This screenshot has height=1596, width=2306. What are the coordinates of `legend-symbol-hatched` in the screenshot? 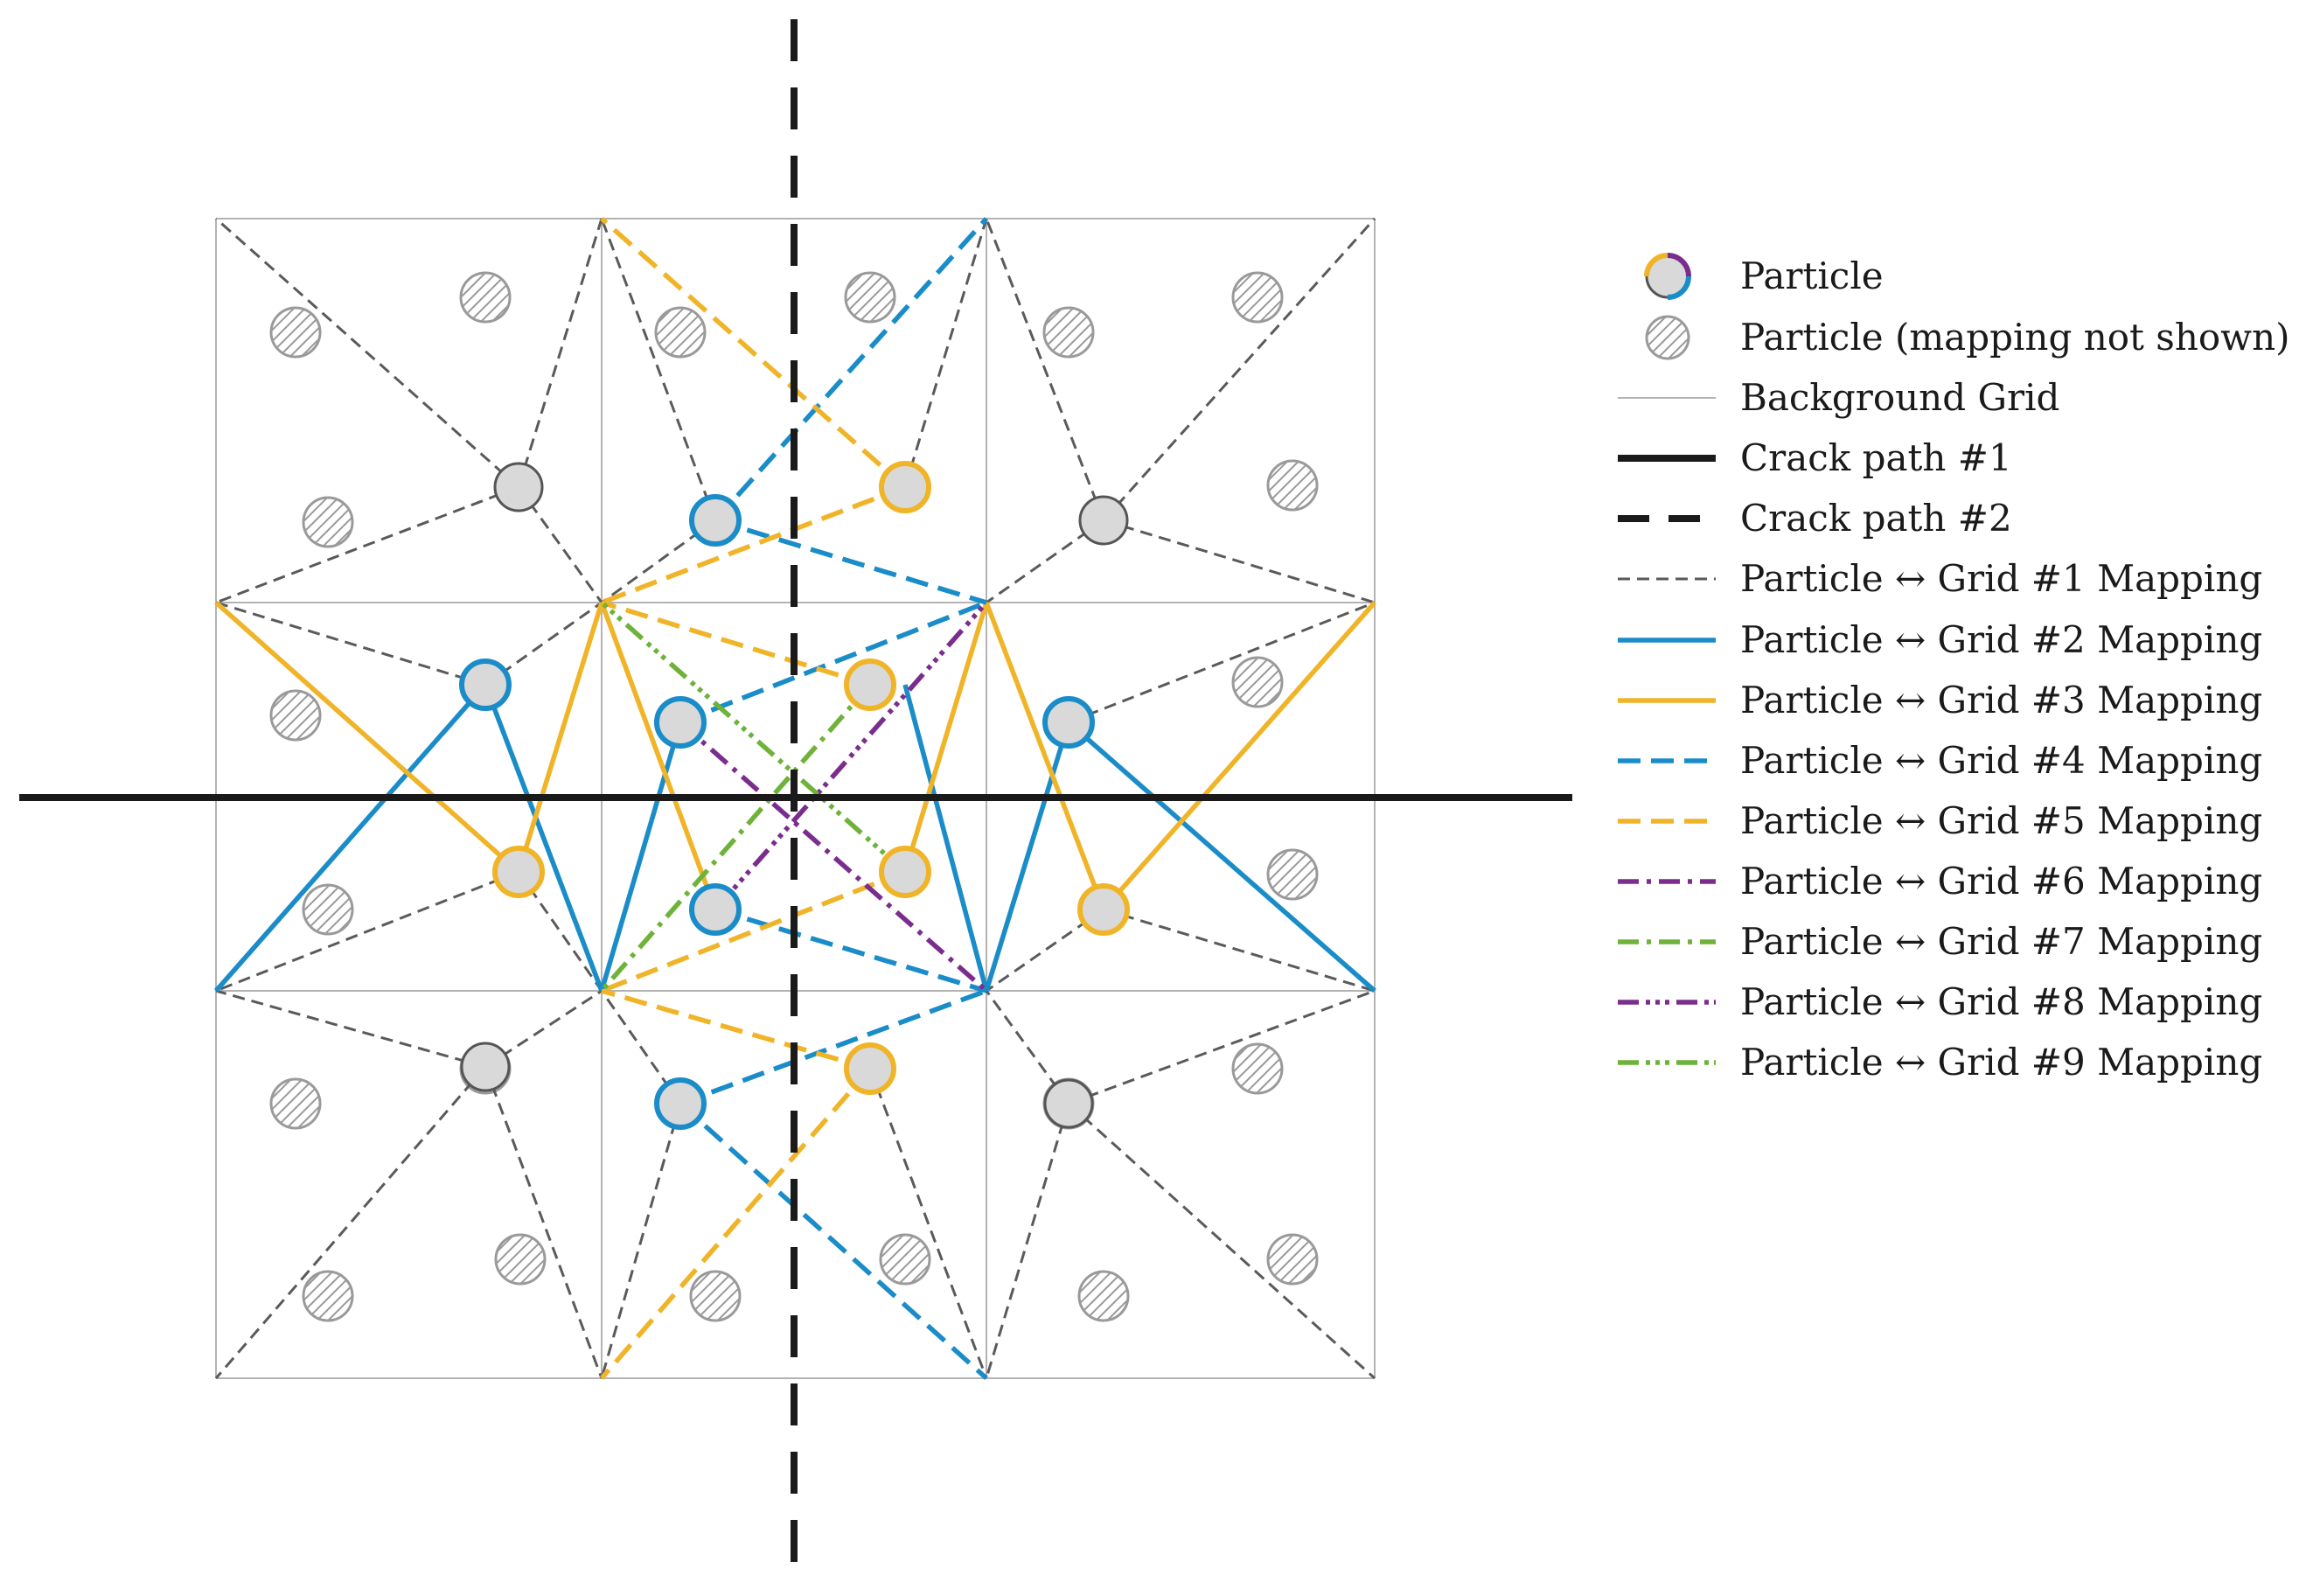 It's located at (1667, 337).